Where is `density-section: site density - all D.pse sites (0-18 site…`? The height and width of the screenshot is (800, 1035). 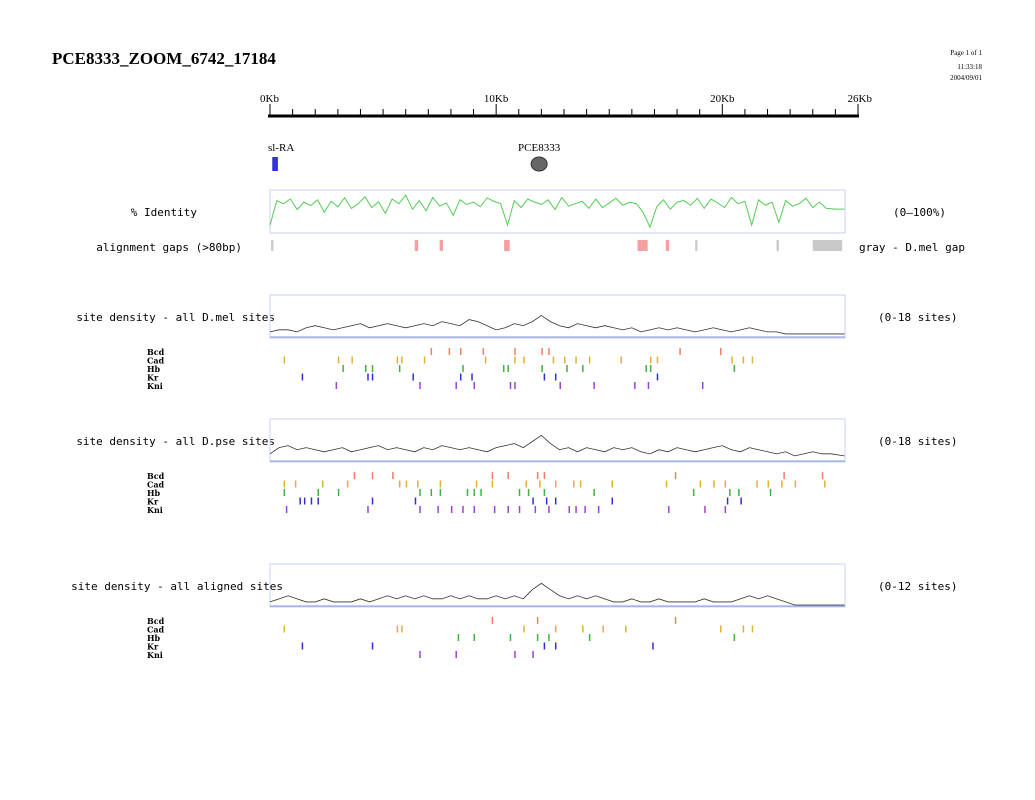
density-section: site density - all D.pse sites (0-18 site… is located at coordinates (516, 466).